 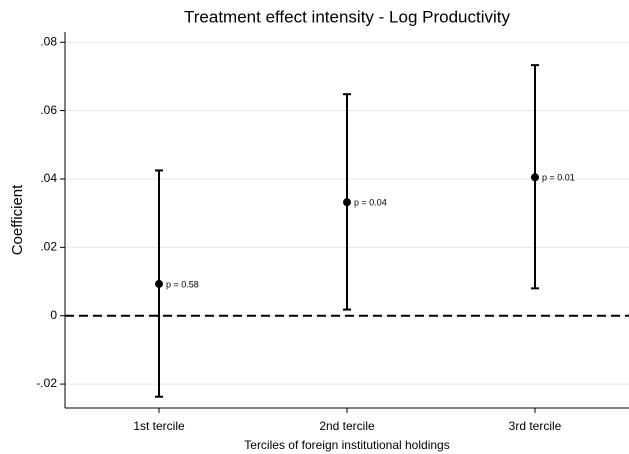 I want to click on annotation: p = 0.01, so click(x=558, y=178).